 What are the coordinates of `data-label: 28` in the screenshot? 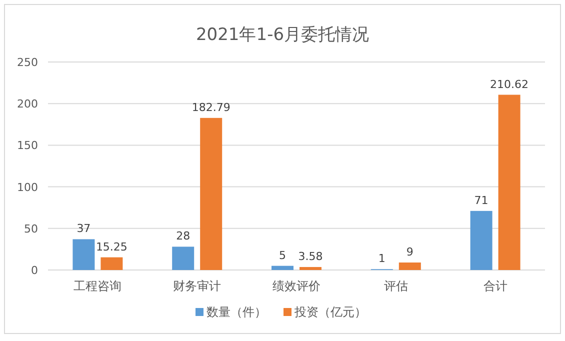 It's located at (183, 236).